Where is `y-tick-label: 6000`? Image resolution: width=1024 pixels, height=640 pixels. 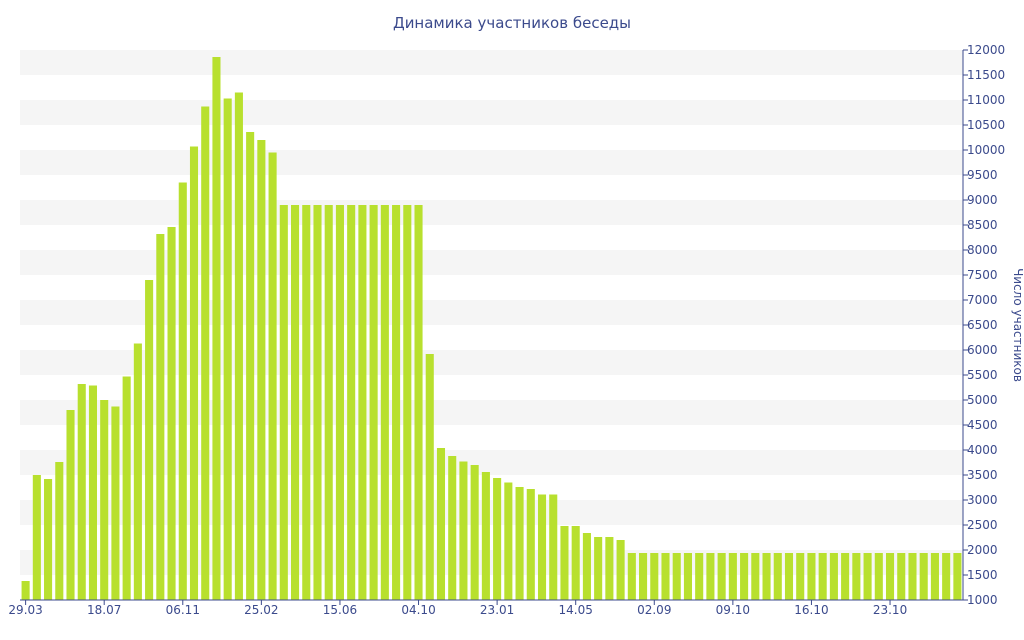
y-tick-label: 6000 is located at coordinates (982, 350).